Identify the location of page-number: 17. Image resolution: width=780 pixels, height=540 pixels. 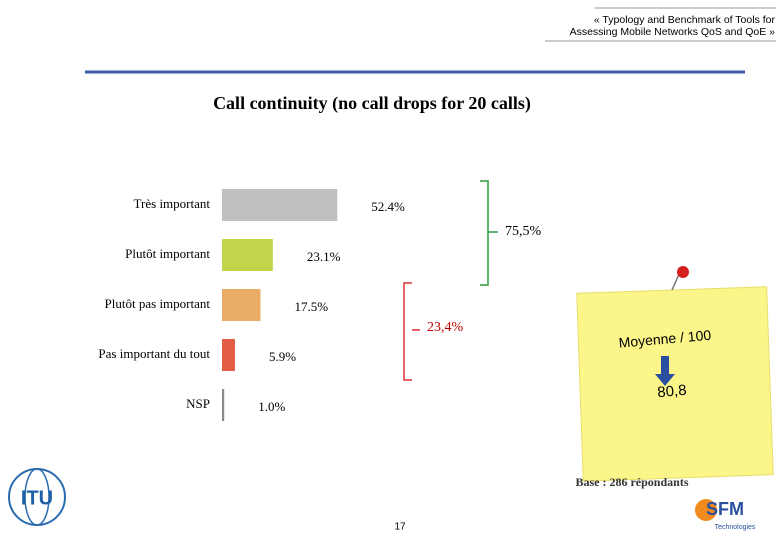
(400, 527).